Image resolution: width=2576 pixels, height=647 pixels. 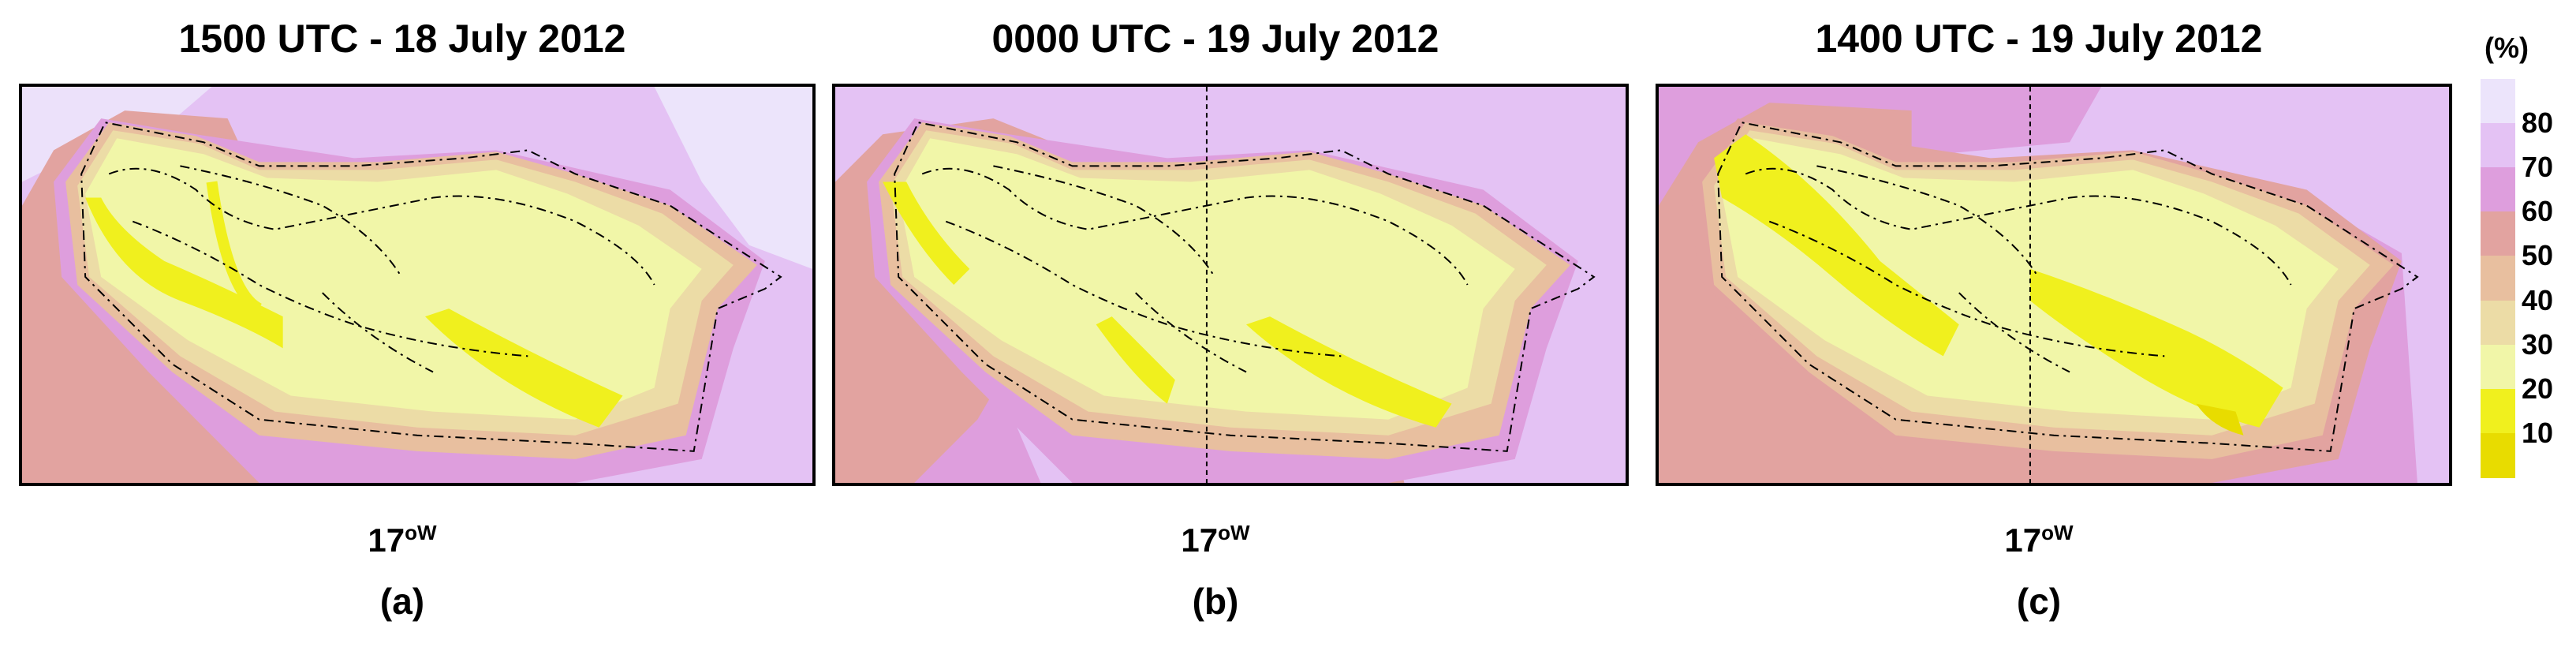 What do you see at coordinates (2538, 344) in the screenshot?
I see `colorbar-tick-label: 30` at bounding box center [2538, 344].